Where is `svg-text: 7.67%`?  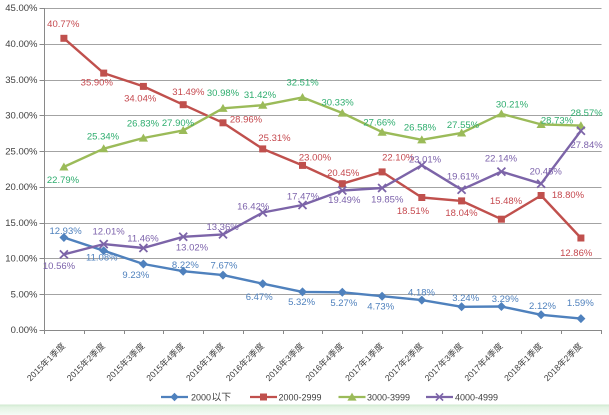 svg-text: 7.67% is located at coordinates (224, 266).